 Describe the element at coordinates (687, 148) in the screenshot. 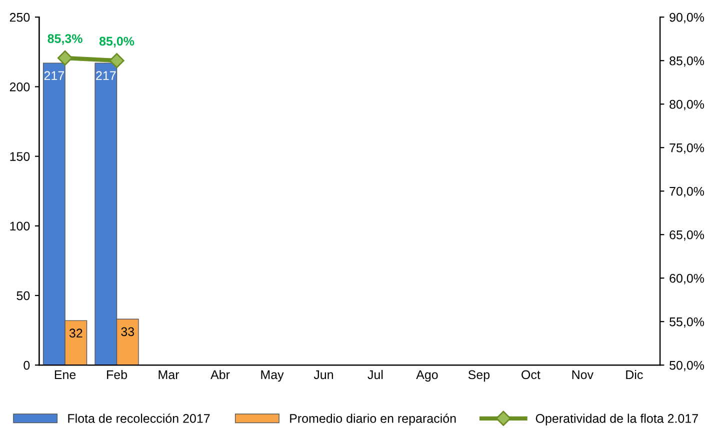

I see `y2-tick-label: 75,0%` at that location.